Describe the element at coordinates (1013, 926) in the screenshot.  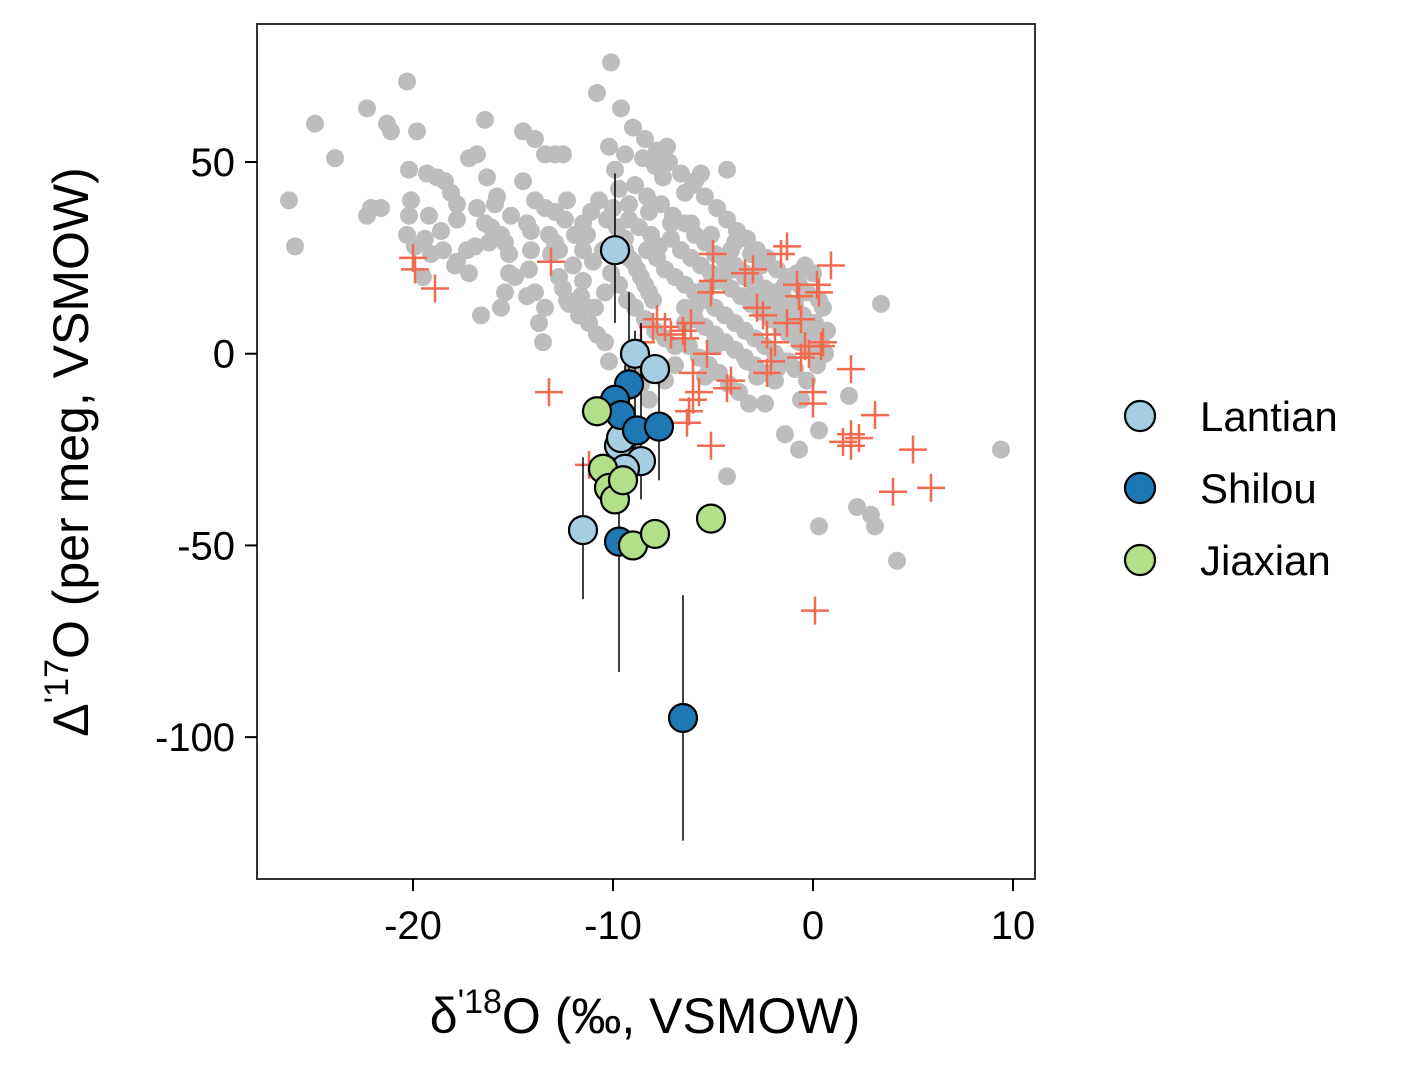
I see `x-tick-label-3: 10` at that location.